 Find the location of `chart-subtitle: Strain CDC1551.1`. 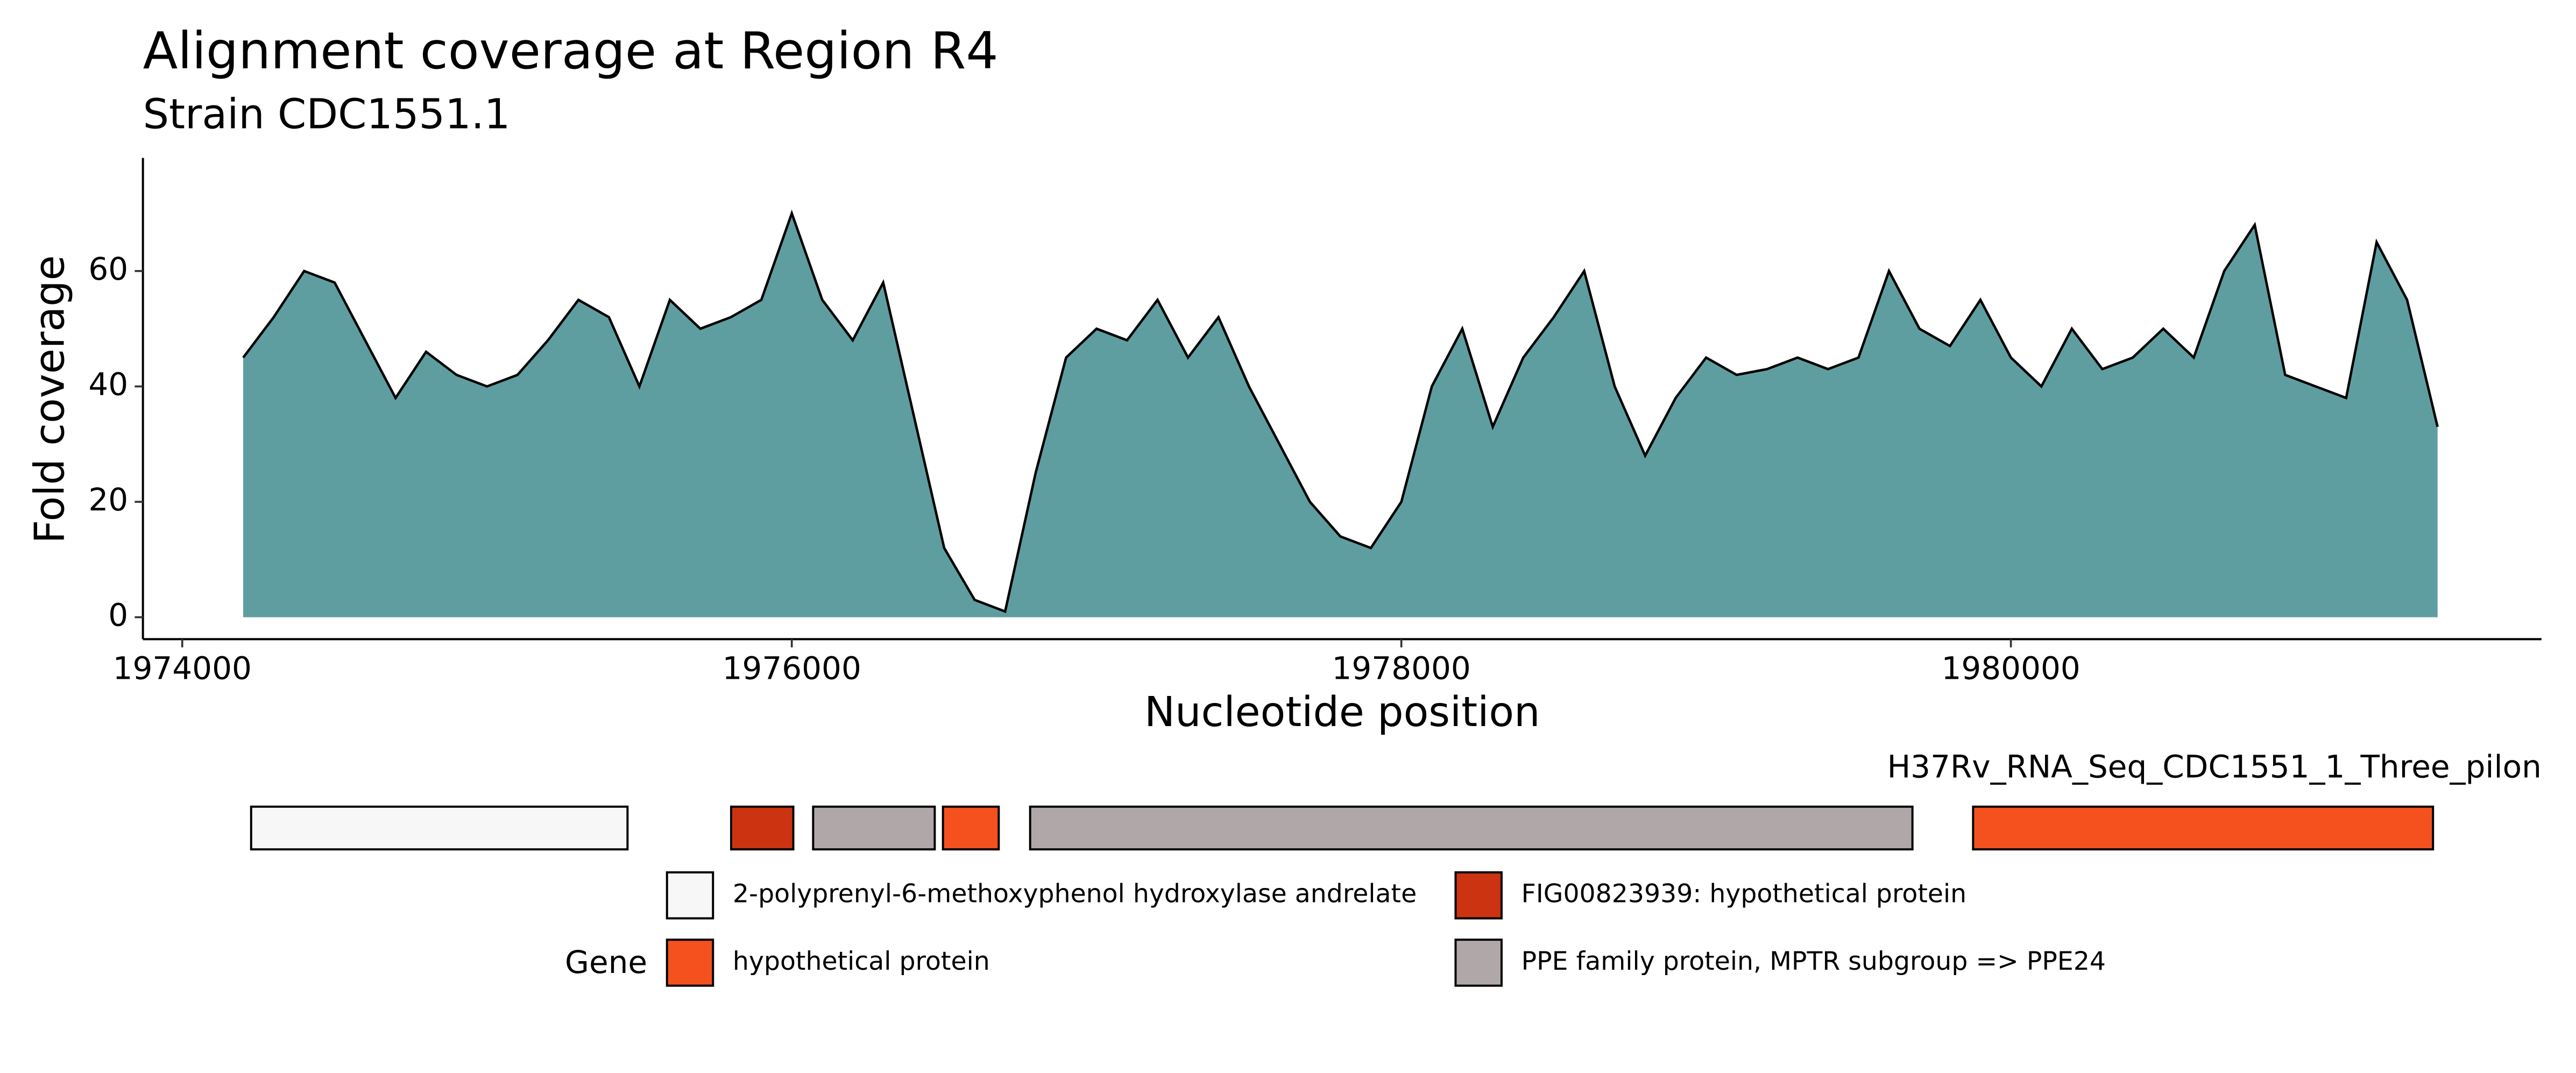

chart-subtitle: Strain CDC1551.1 is located at coordinates (327, 114).